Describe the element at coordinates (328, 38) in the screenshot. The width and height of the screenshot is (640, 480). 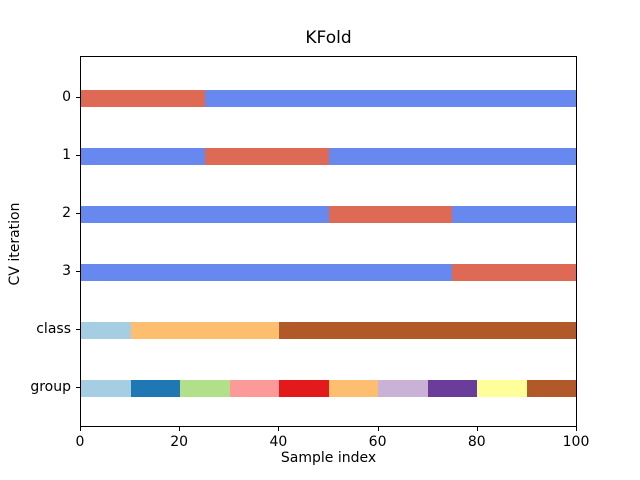
I see `chart-title: KFold` at that location.